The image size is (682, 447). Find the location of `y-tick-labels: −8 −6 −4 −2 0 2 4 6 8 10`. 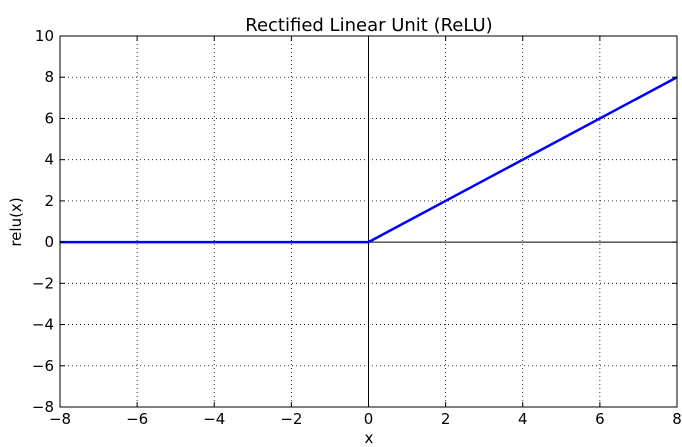

y-tick-labels: −8 −6 −4 −2 0 2 4 6 8 10 is located at coordinates (43, 221).